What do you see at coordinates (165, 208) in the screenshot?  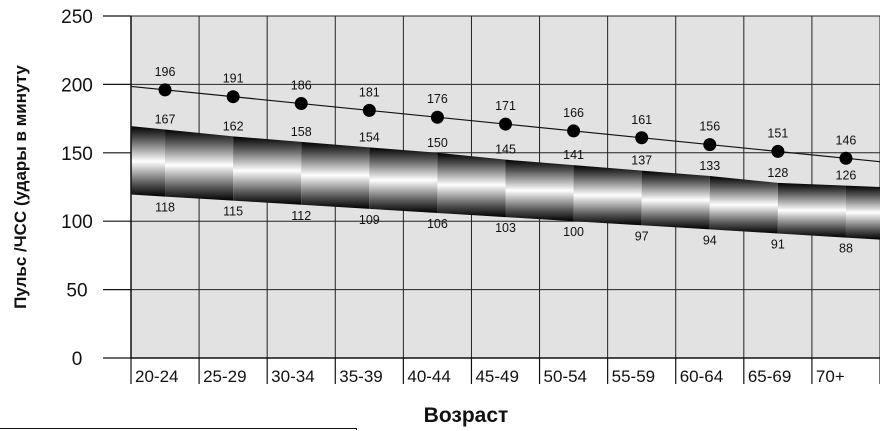 I see `lower-data-label: 118` at bounding box center [165, 208].